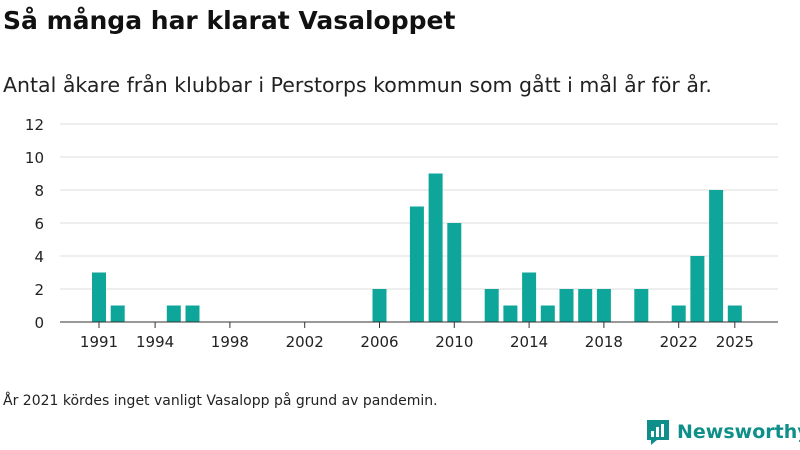 The height and width of the screenshot is (450, 800). Describe the element at coordinates (604, 342) in the screenshot. I see `x-tick-label: 2018` at that location.